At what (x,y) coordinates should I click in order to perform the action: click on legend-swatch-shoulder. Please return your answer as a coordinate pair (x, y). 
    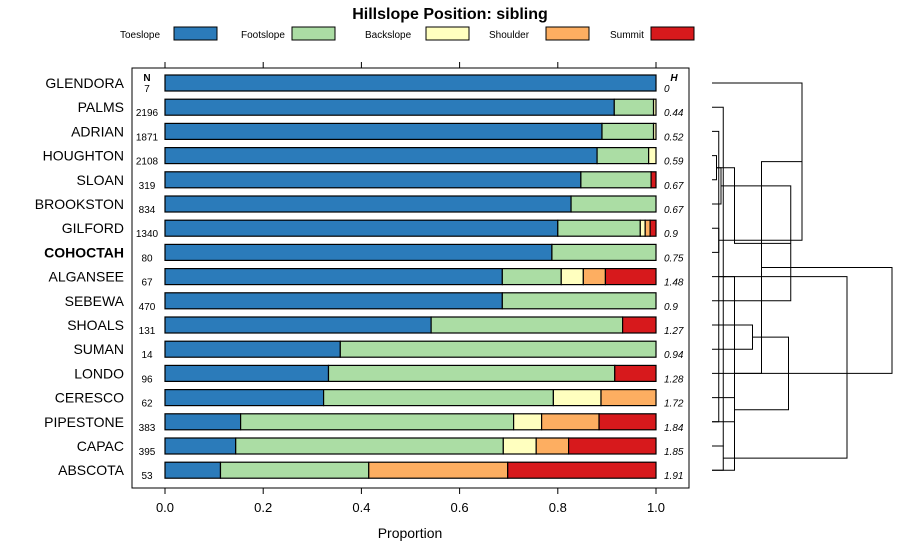
    Looking at the image, I should click on (567, 33).